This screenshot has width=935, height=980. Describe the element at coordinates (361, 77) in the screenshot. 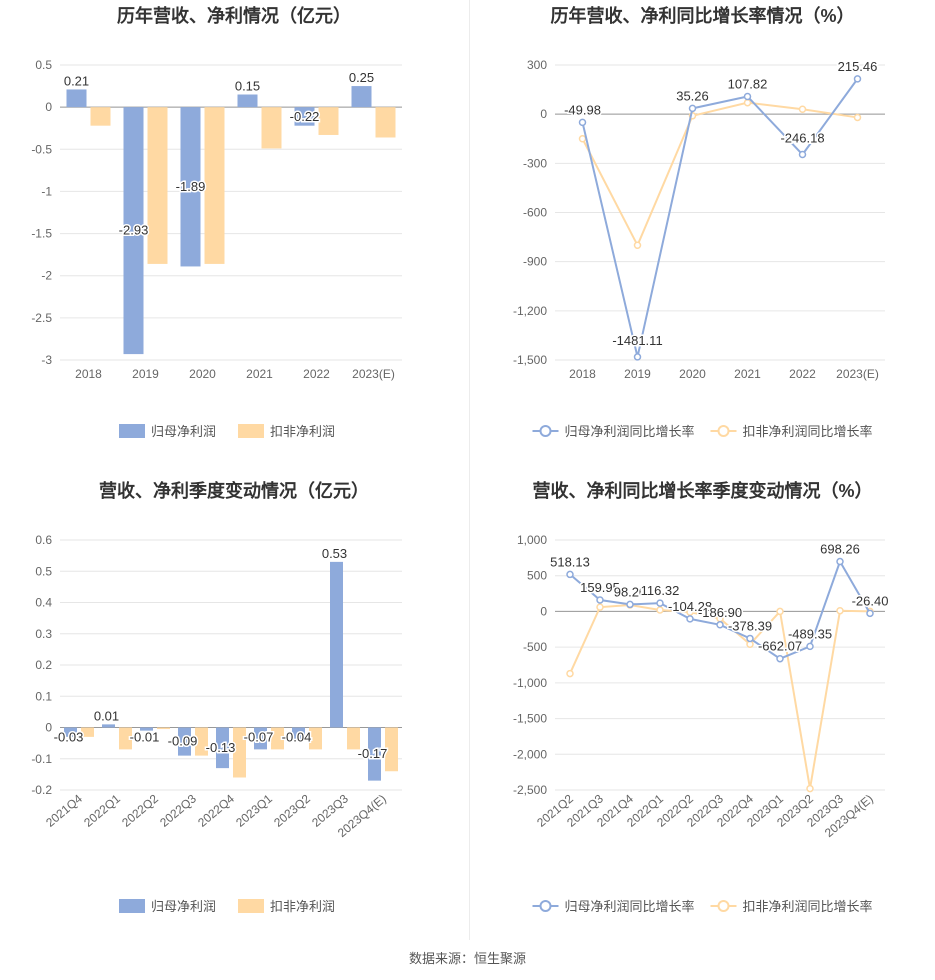

I see `bar-data-label: 0.25` at that location.